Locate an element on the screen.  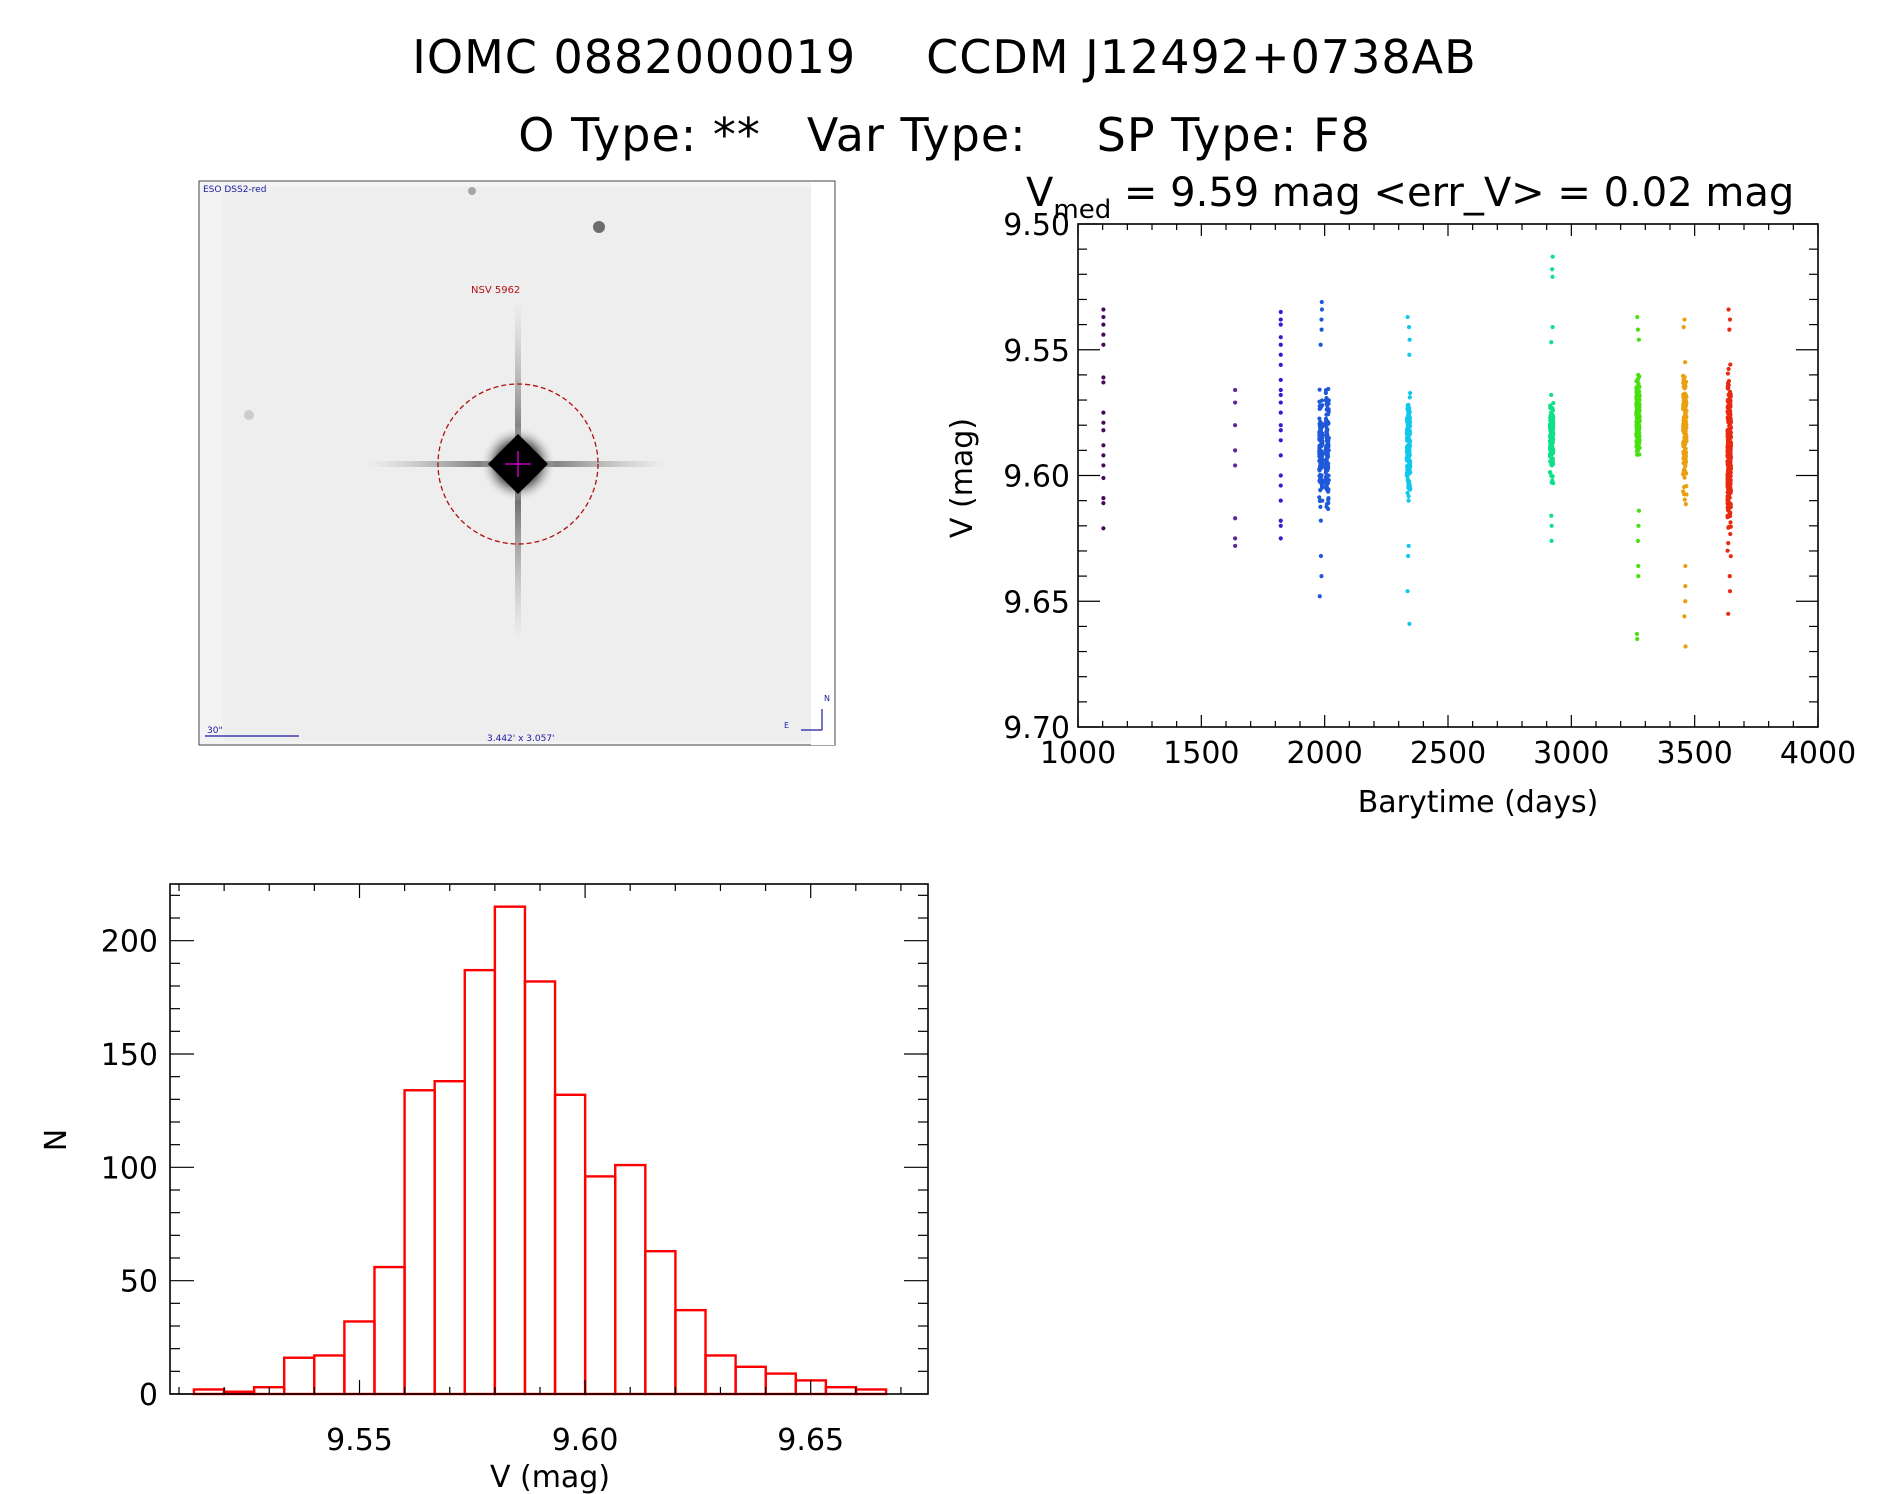
y-tick-label: 9.60 is located at coordinates (1036, 477).